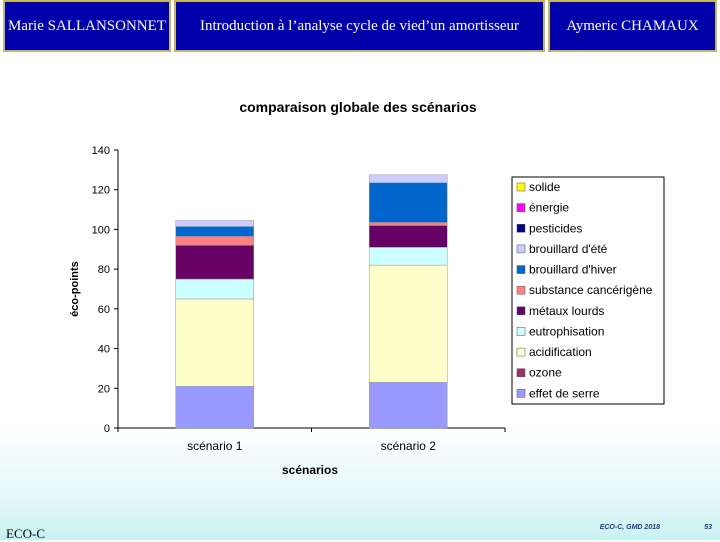 The image size is (720, 542). Describe the element at coordinates (104, 310) in the screenshot. I see `y-tick-label: 60` at that location.